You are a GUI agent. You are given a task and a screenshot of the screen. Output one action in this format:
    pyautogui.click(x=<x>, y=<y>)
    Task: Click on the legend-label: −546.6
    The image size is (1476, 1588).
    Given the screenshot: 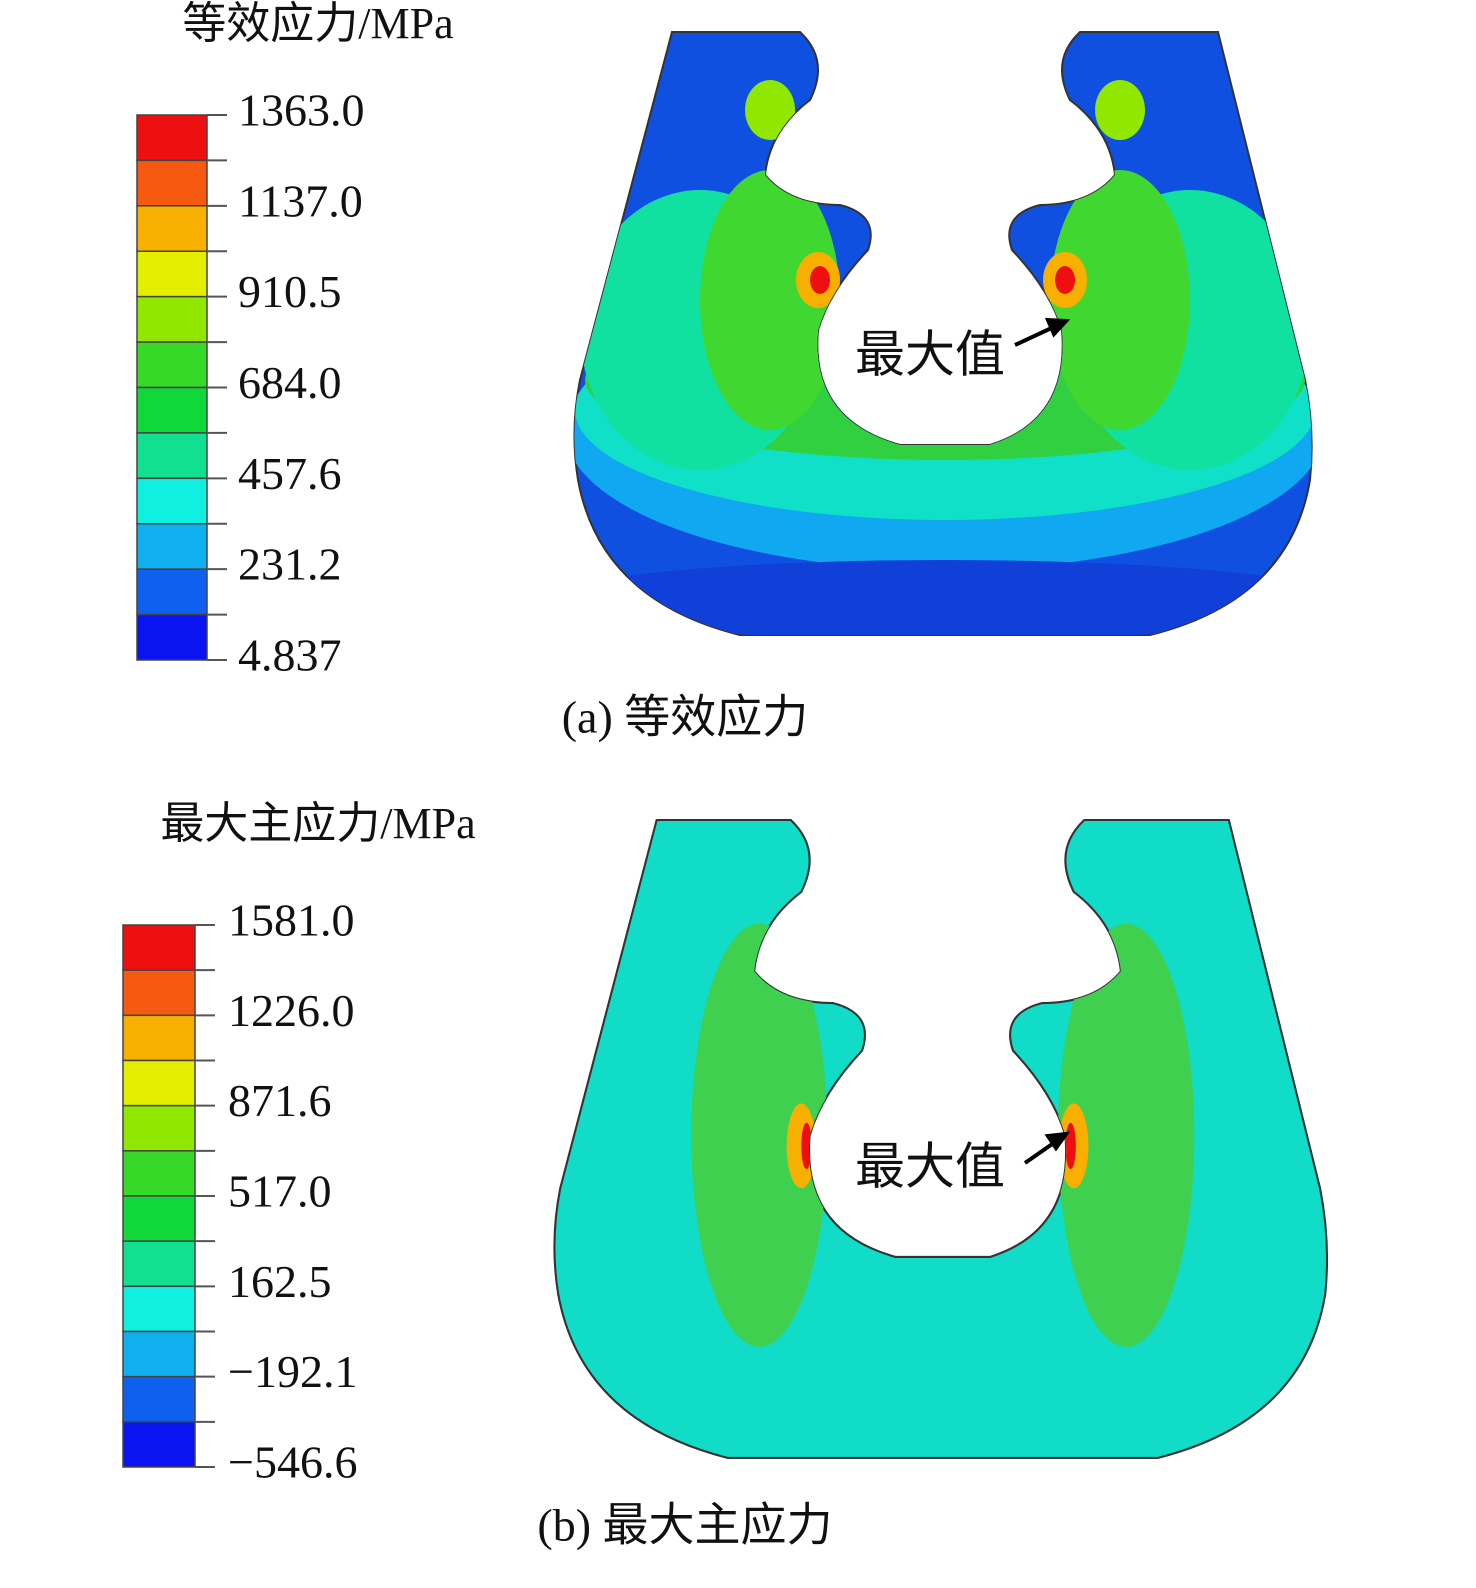 What is the action you would take?
    pyautogui.click(x=292, y=1462)
    